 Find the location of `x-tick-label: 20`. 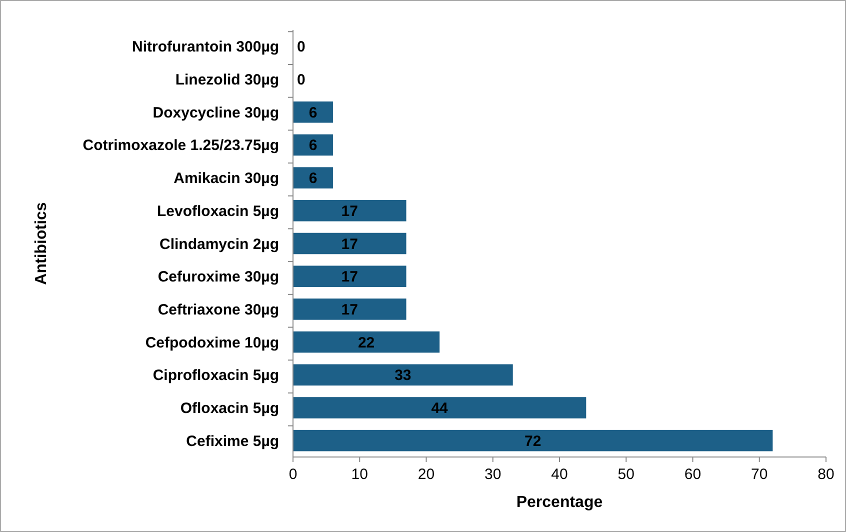

x-tick-label: 20 is located at coordinates (426, 474).